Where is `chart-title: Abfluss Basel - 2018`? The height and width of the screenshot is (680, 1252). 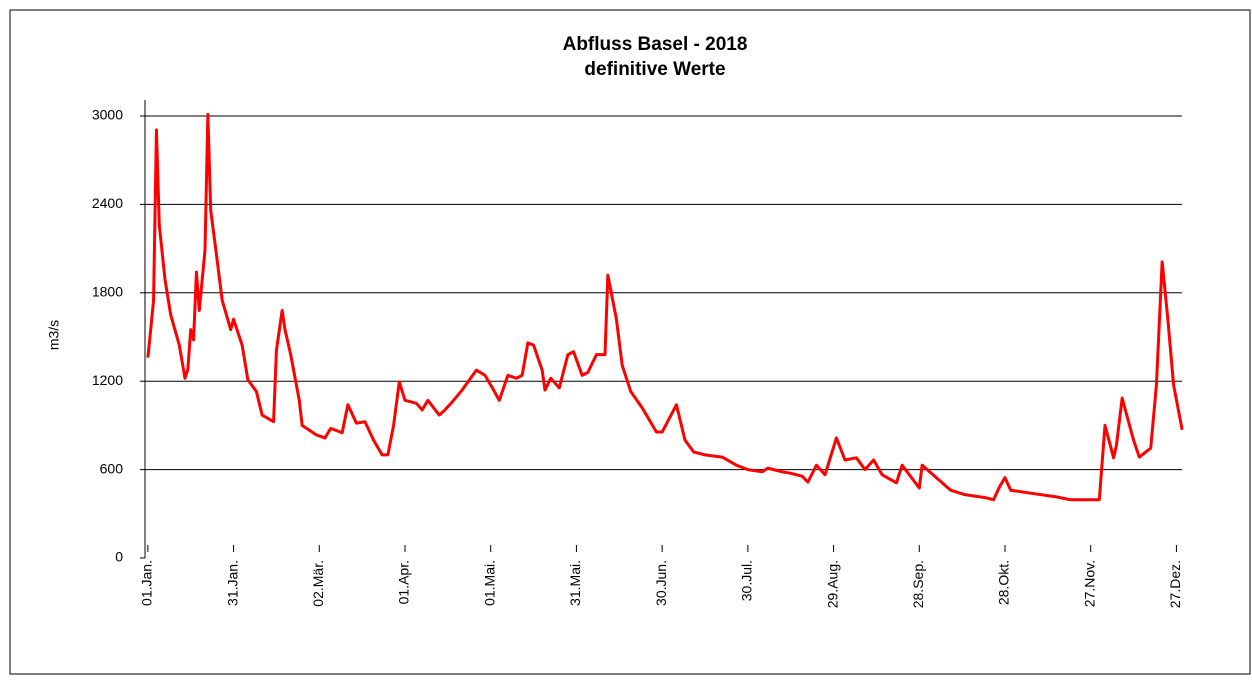
chart-title: Abfluss Basel - 2018 is located at coordinates (655, 44).